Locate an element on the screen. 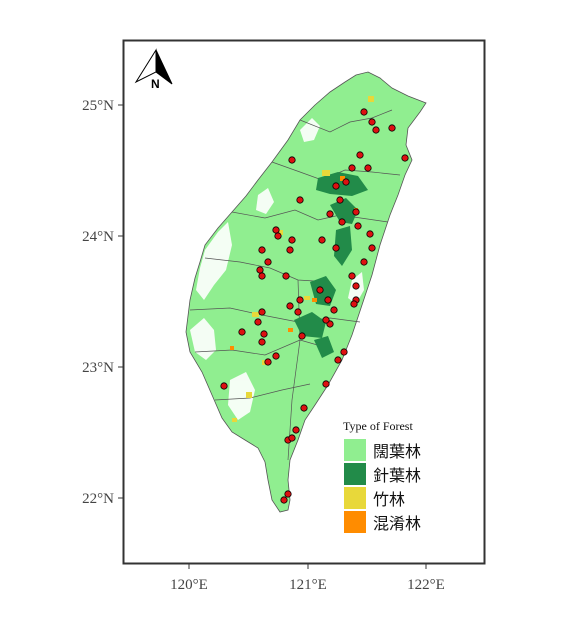 Image resolution: width=567 pixels, height=622 pixels. legend: Type of Forest 闊葉林 針葉林 竹林 混淆林 is located at coordinates (382, 476).